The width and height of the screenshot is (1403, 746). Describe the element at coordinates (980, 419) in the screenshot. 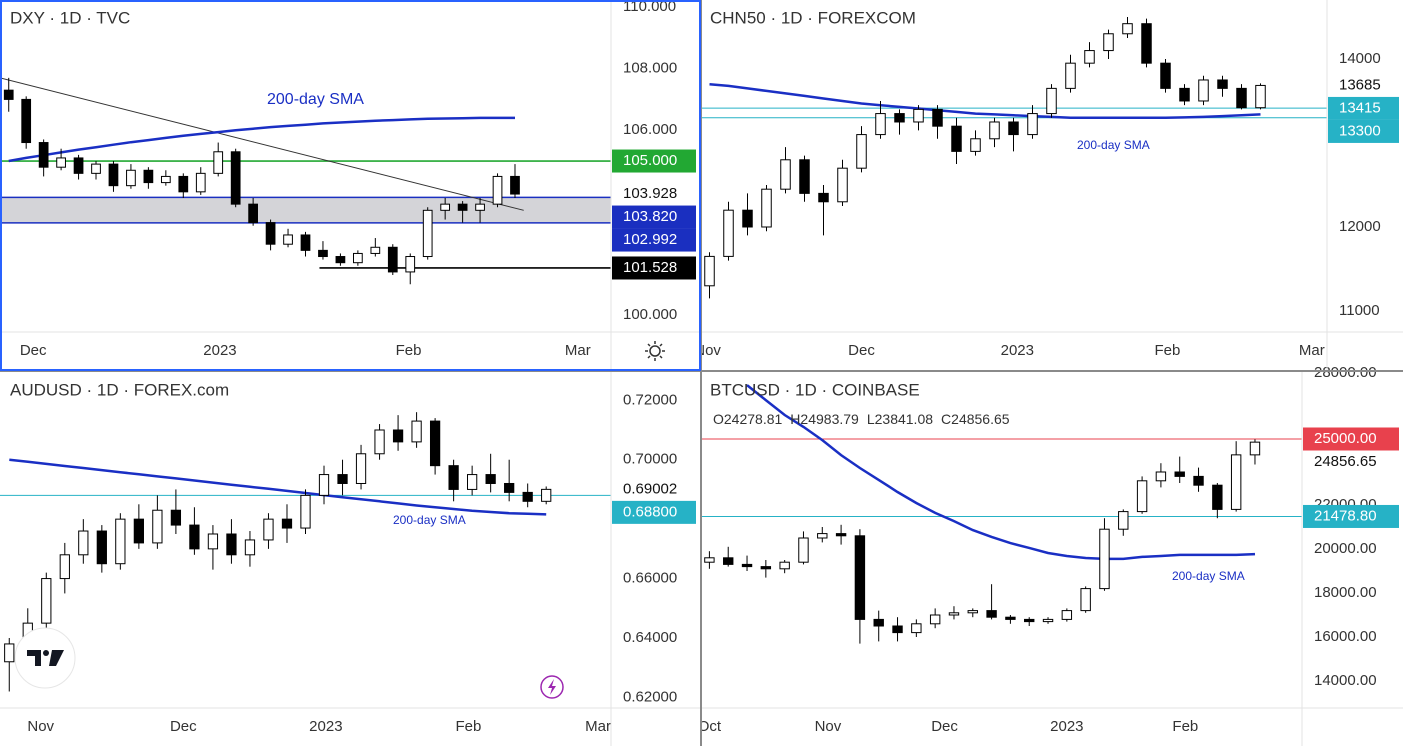

I see `ohlc-legend-value: 24856.65` at that location.